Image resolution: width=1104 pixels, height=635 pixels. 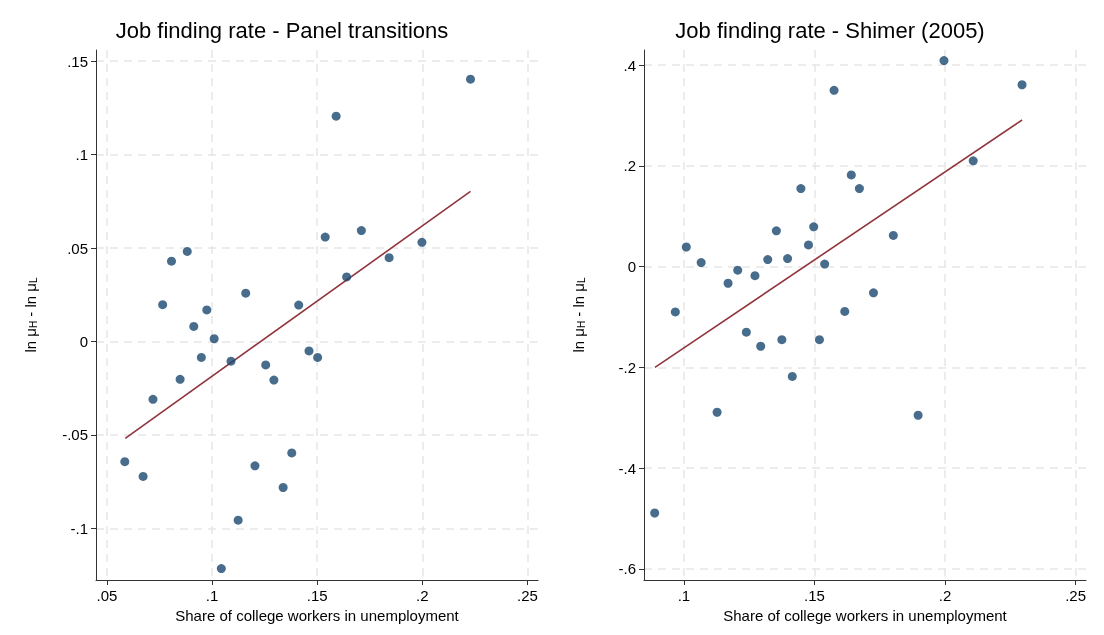 What do you see at coordinates (627, 468) in the screenshot?
I see `y-tick-label: -.4` at bounding box center [627, 468].